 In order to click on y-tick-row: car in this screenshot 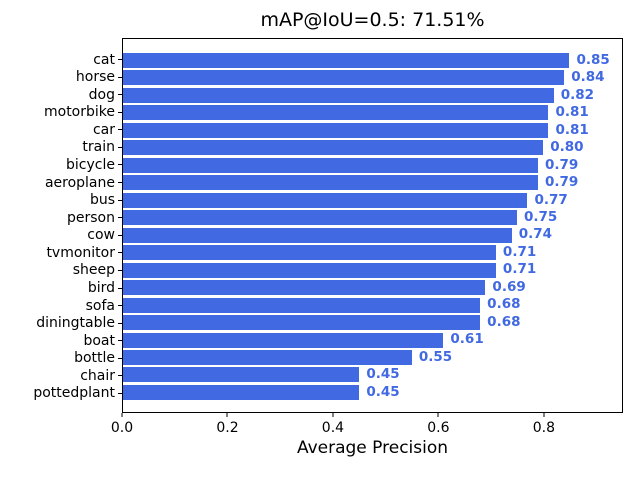, I will do `click(61, 129)`.